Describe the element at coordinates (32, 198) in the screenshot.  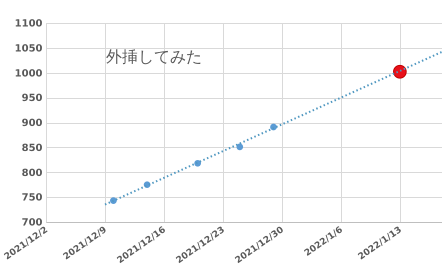
I see `y-tick-label: 750` at that location.